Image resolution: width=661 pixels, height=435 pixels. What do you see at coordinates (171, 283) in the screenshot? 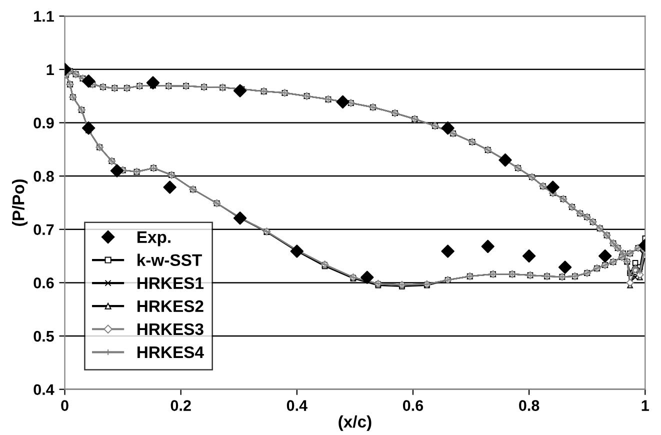
I see `legend-label: HRKES1` at bounding box center [171, 283].